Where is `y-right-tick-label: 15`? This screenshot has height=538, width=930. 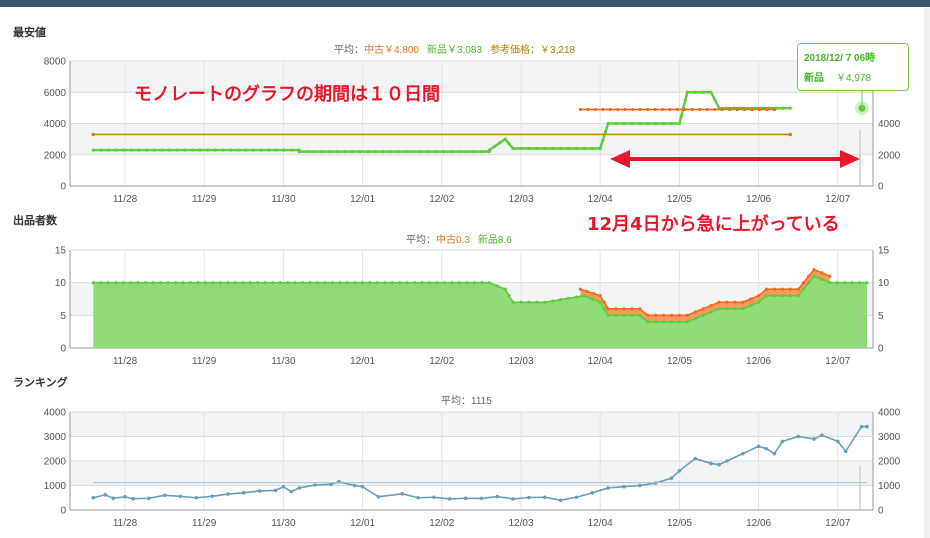 y-right-tick-label: 15 is located at coordinates (884, 251).